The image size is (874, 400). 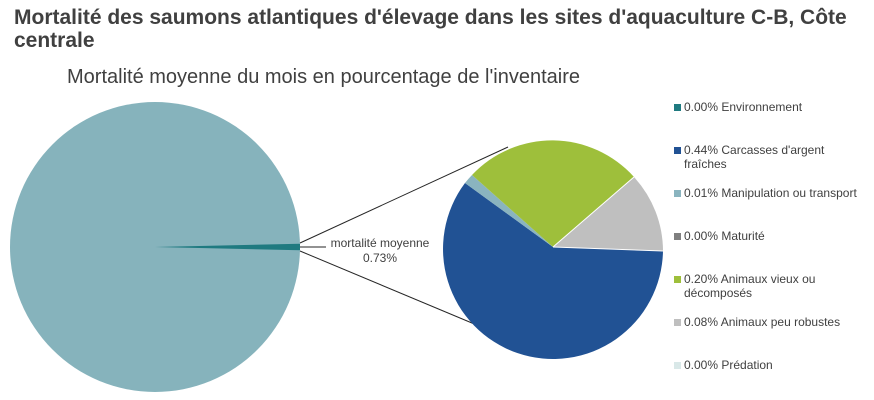 What do you see at coordinates (754, 157) in the screenshot?
I see `legend-label: 0.44% Carcasses d'argent fraîches` at bounding box center [754, 157].